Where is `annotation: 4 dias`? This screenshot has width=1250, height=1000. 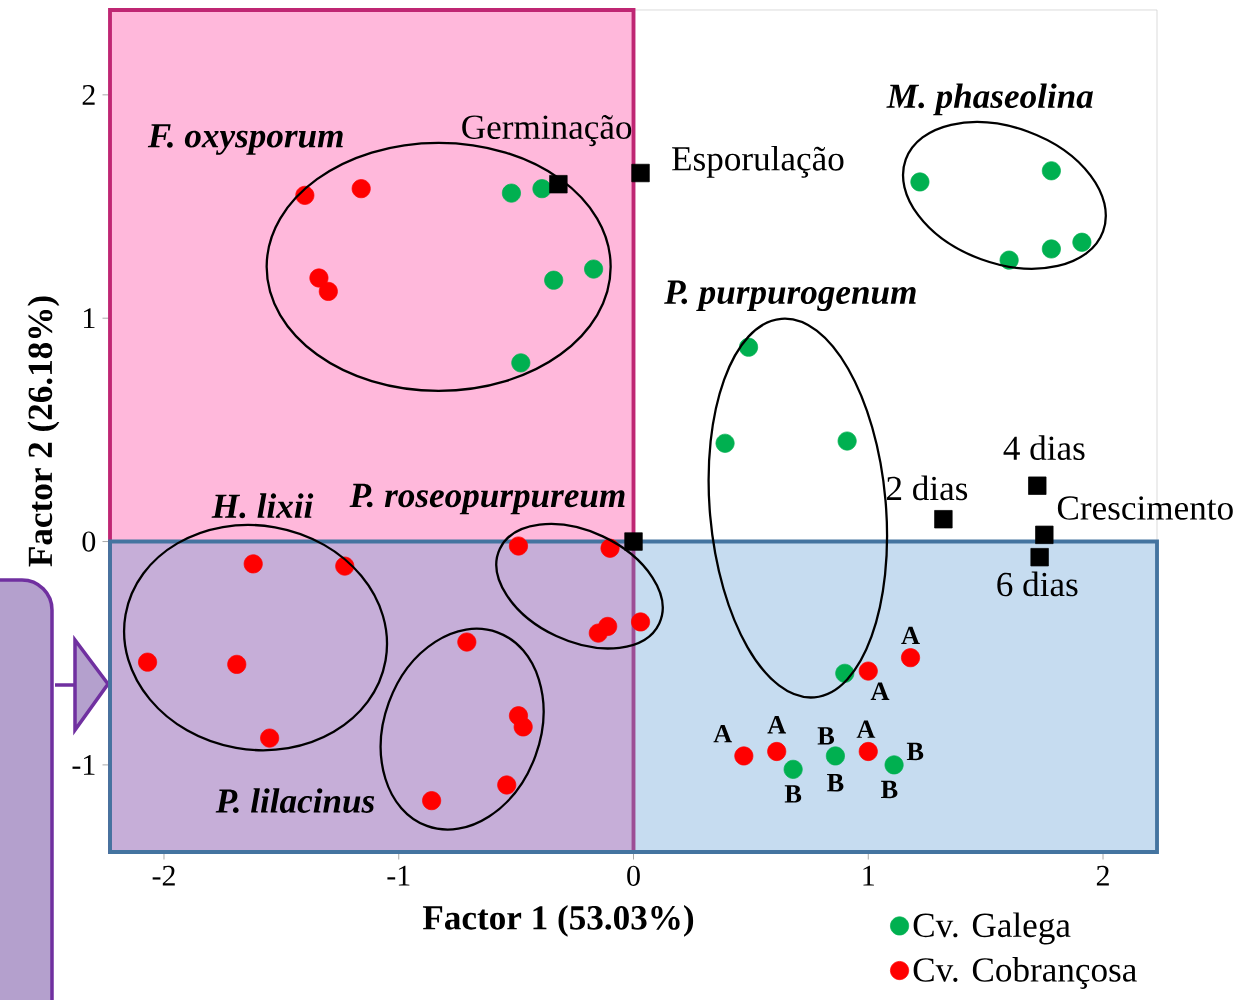 annotation: 4 dias is located at coordinates (1044, 448).